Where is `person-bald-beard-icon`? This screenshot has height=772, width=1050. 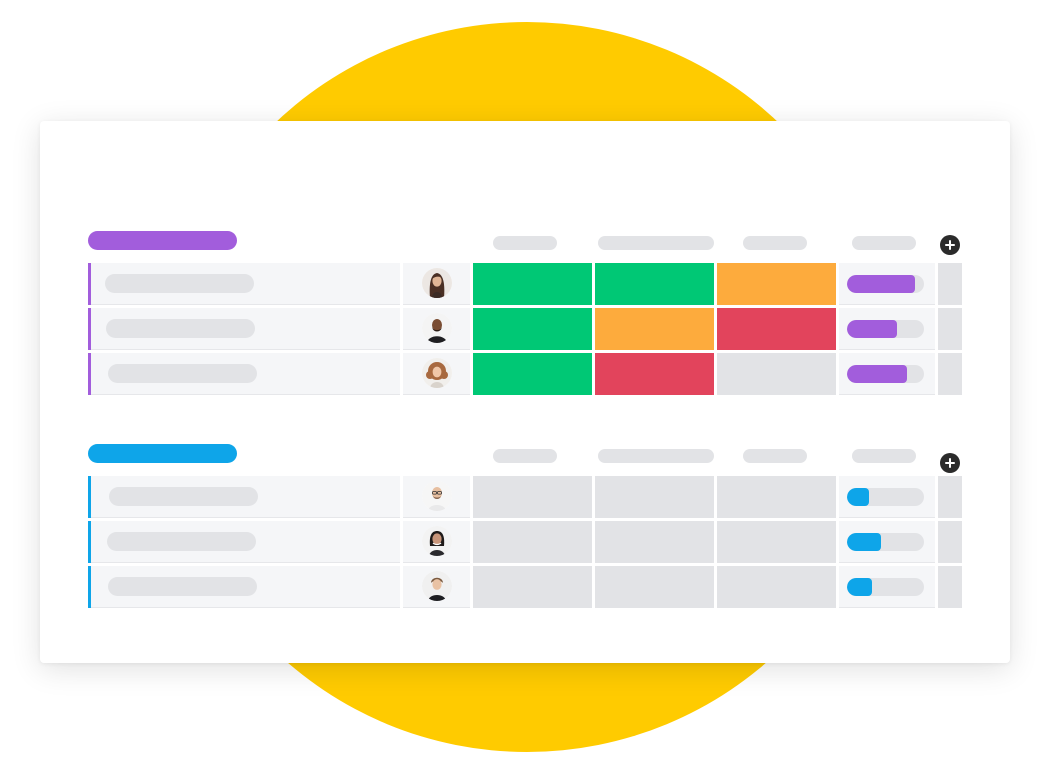
person-bald-beard-icon is located at coordinates (437, 328).